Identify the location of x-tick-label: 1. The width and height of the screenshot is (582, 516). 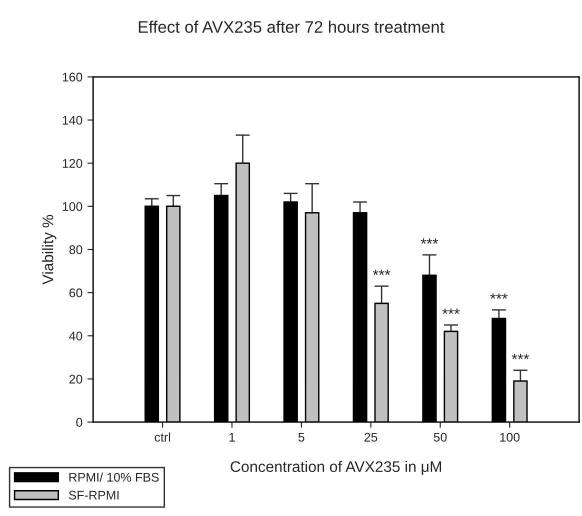
(232, 437).